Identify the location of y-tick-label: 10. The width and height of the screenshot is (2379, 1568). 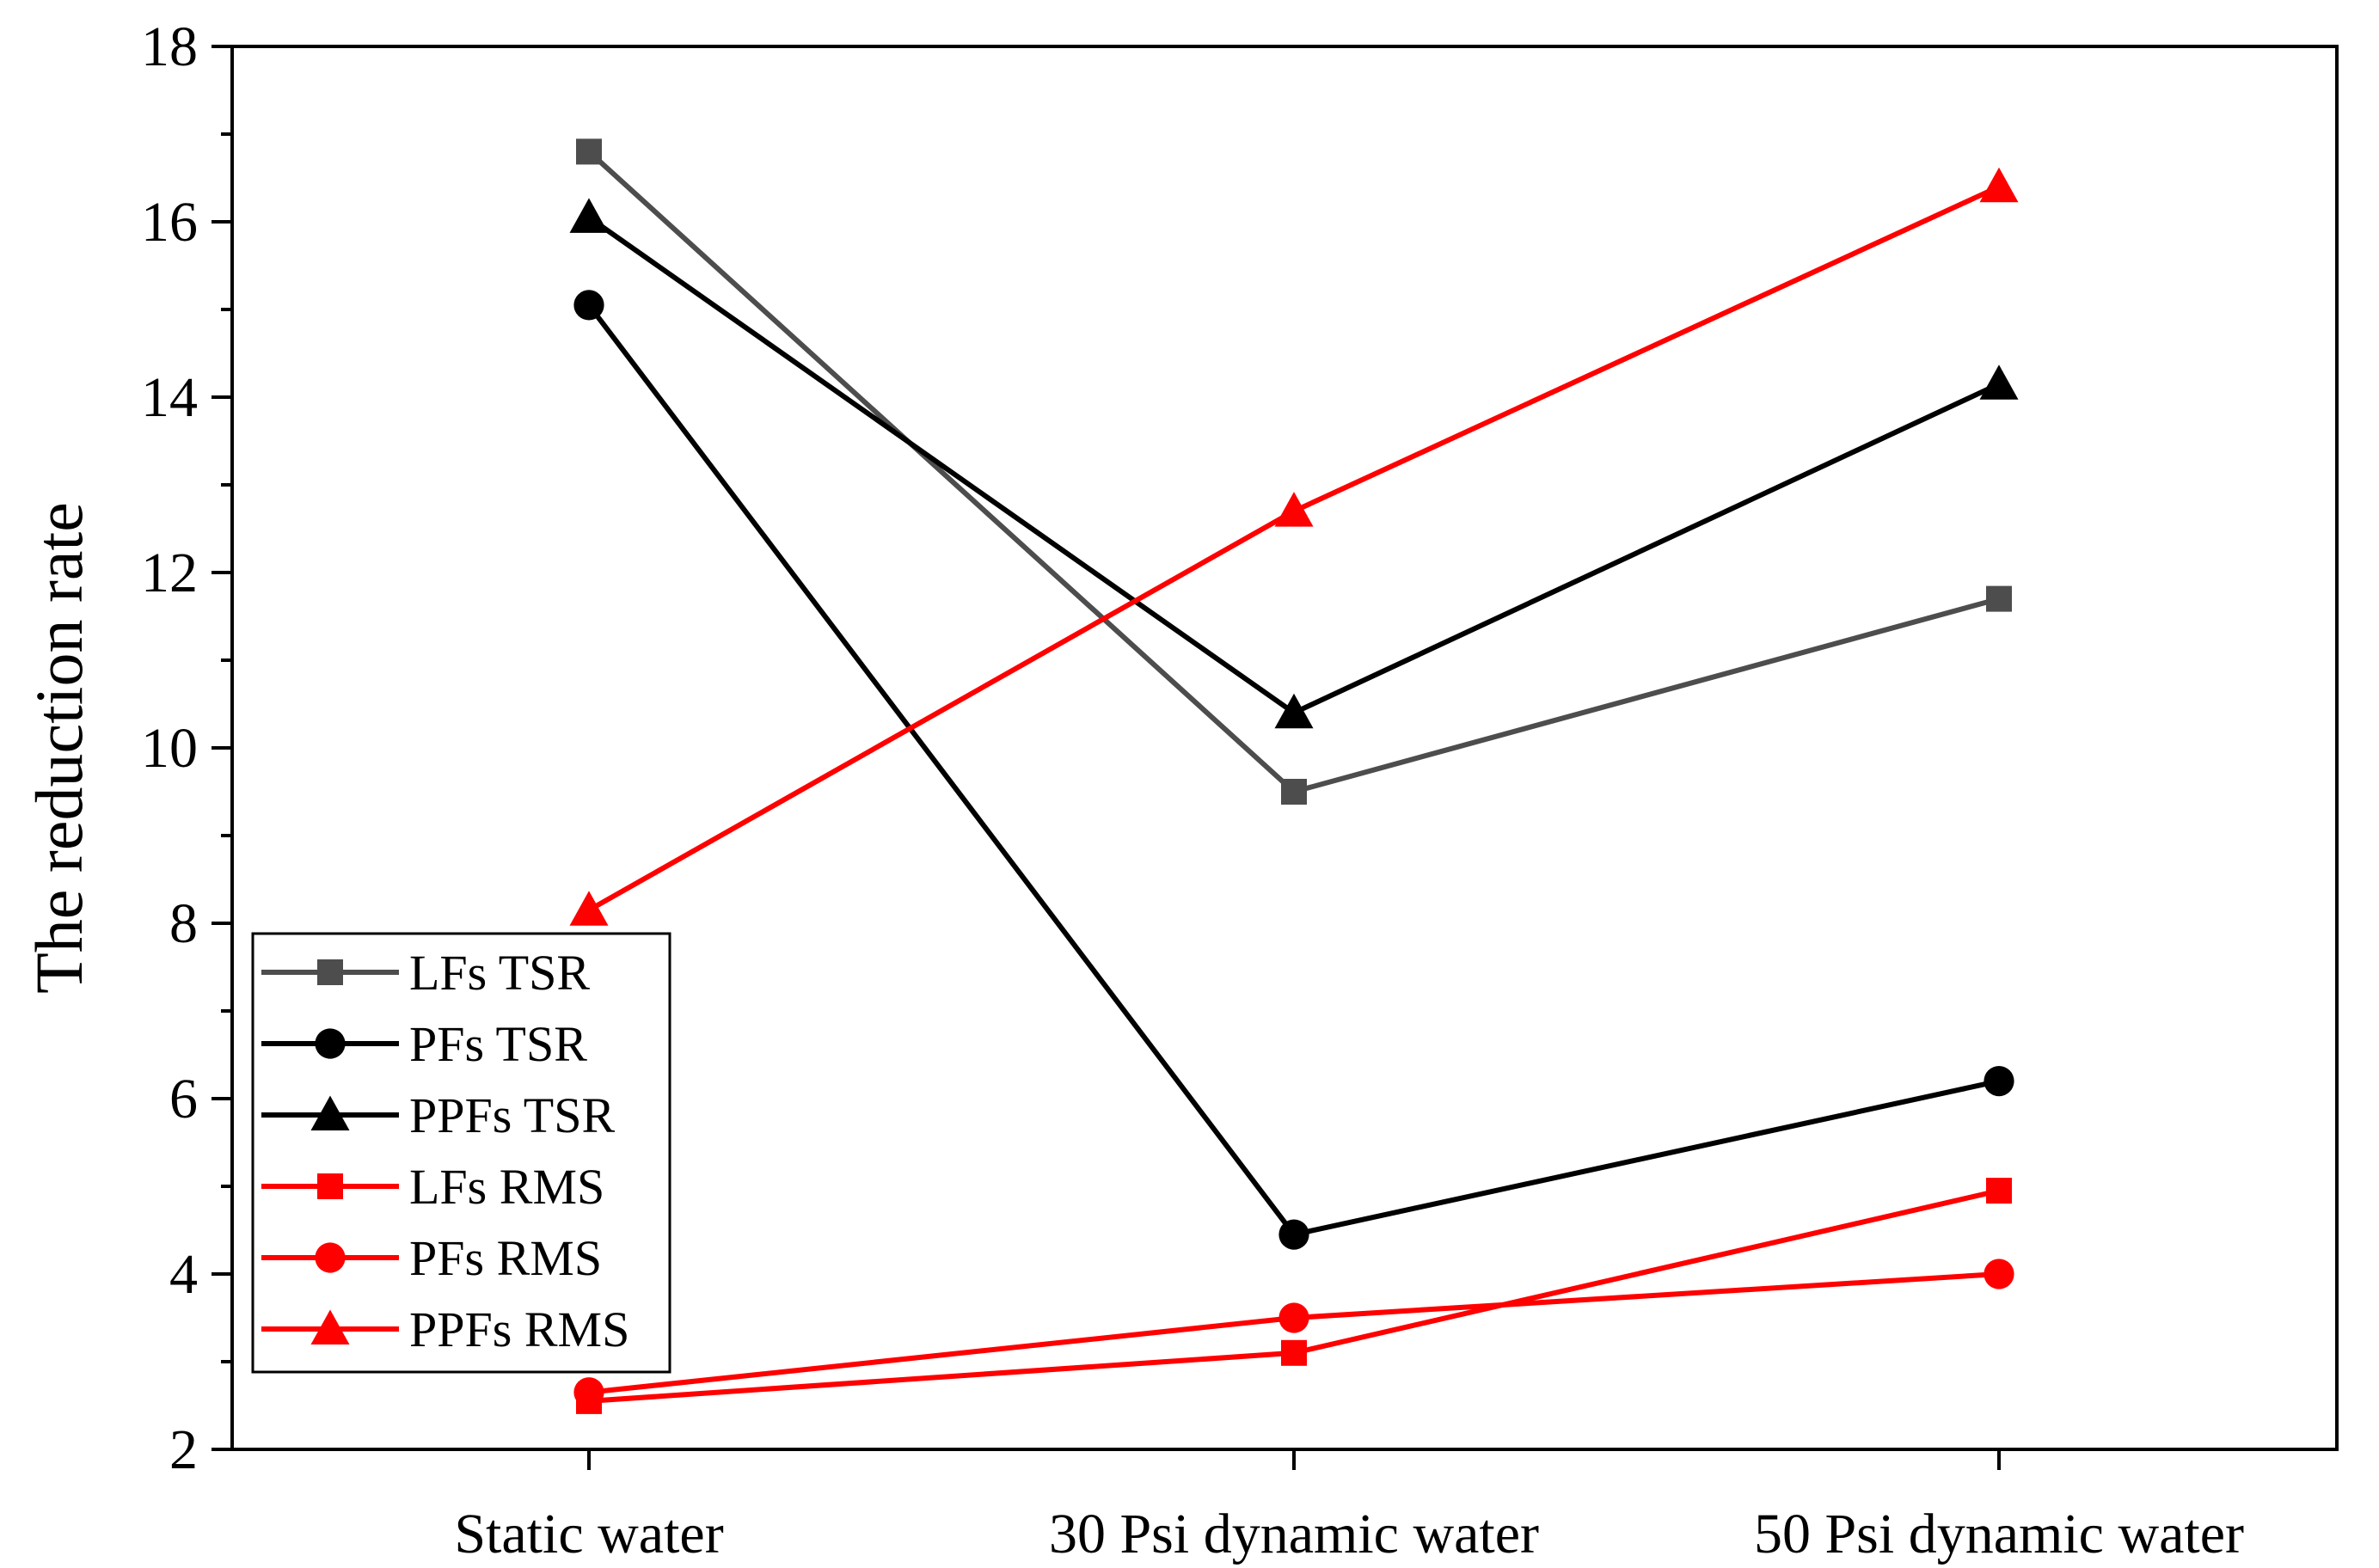
(169, 748).